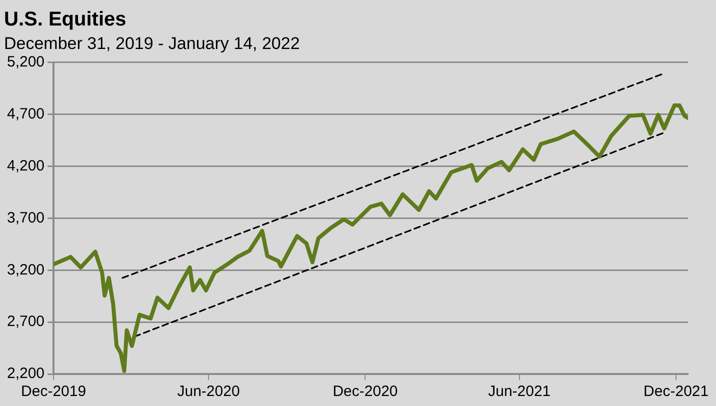  What do you see at coordinates (65, 19) in the screenshot?
I see `chart-title: U.S. Equities` at bounding box center [65, 19].